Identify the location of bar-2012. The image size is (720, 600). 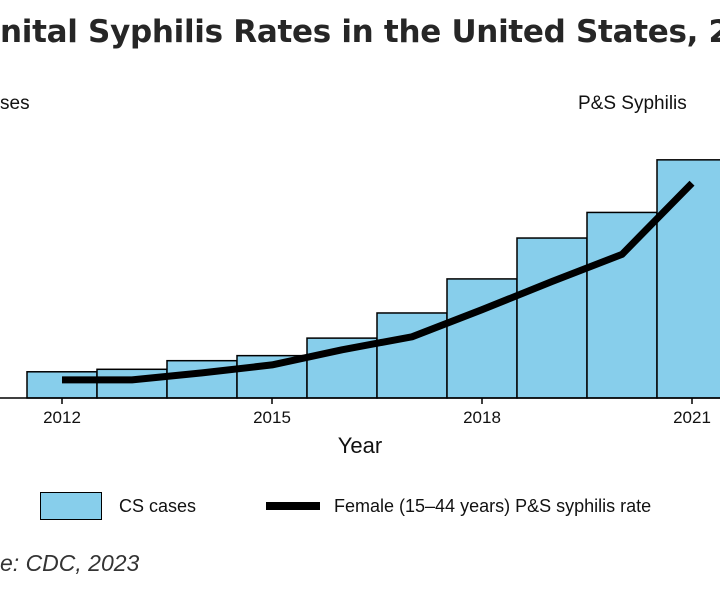
(62, 385).